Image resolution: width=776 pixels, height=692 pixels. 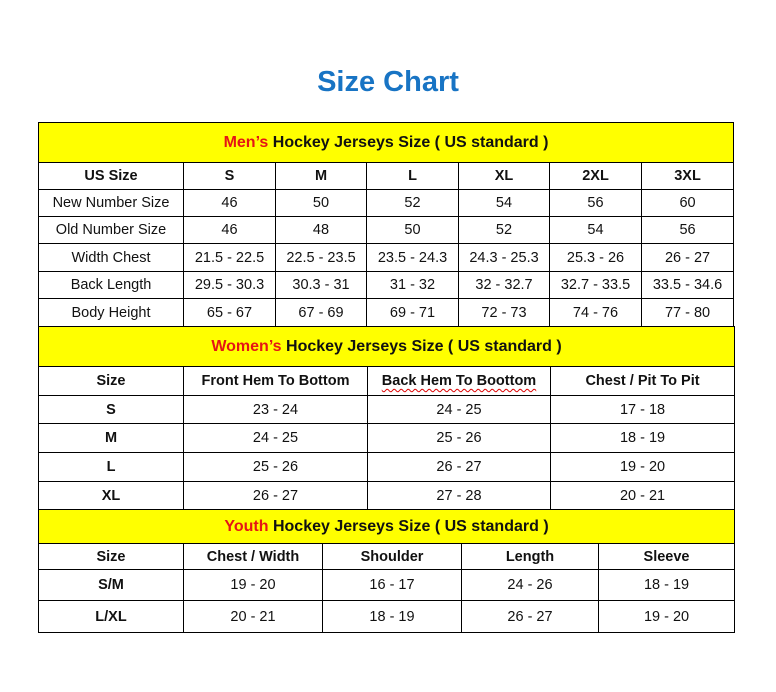 What do you see at coordinates (111, 467) in the screenshot?
I see `row-label: L` at bounding box center [111, 467].